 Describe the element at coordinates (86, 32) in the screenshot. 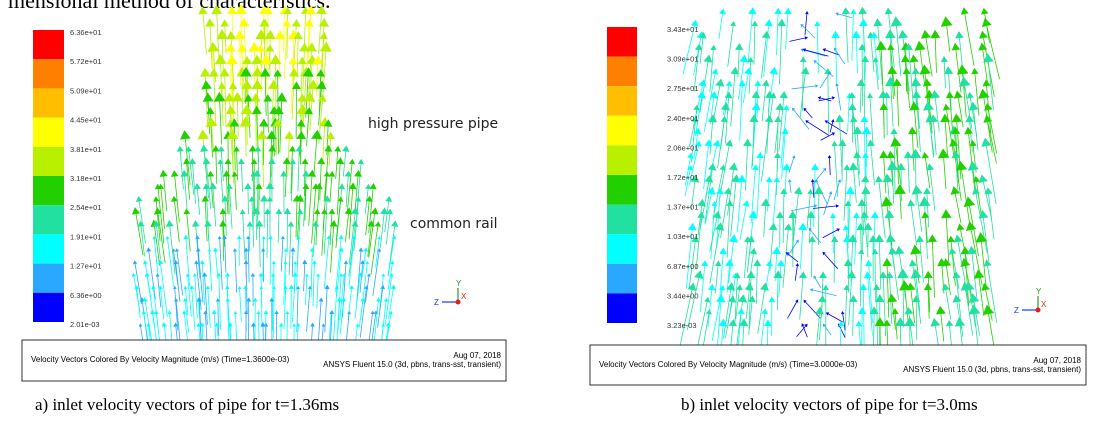

I see `legend-label: 6.36e+01` at that location.